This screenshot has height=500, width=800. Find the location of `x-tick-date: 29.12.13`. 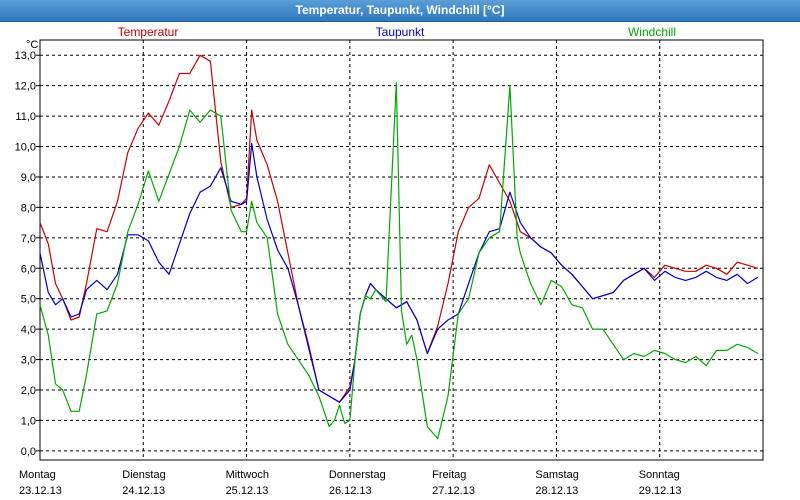

x-tick-date: 29.12.13 is located at coordinates (660, 491).